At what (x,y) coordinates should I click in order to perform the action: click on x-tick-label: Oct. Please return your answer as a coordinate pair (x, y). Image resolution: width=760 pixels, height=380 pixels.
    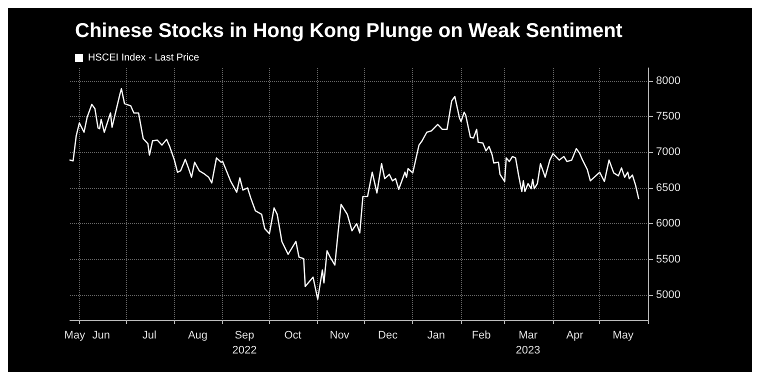
    Looking at the image, I should click on (293, 336).